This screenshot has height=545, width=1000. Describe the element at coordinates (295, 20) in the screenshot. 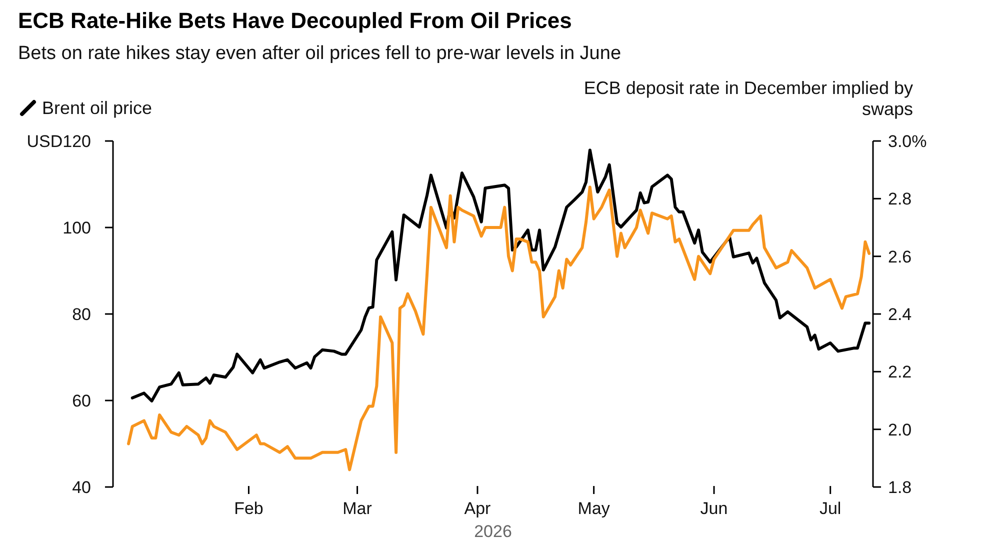

I see `chart-title: ECB Rate-Hike Bets Have Decoupled From Oil Prices` at that location.